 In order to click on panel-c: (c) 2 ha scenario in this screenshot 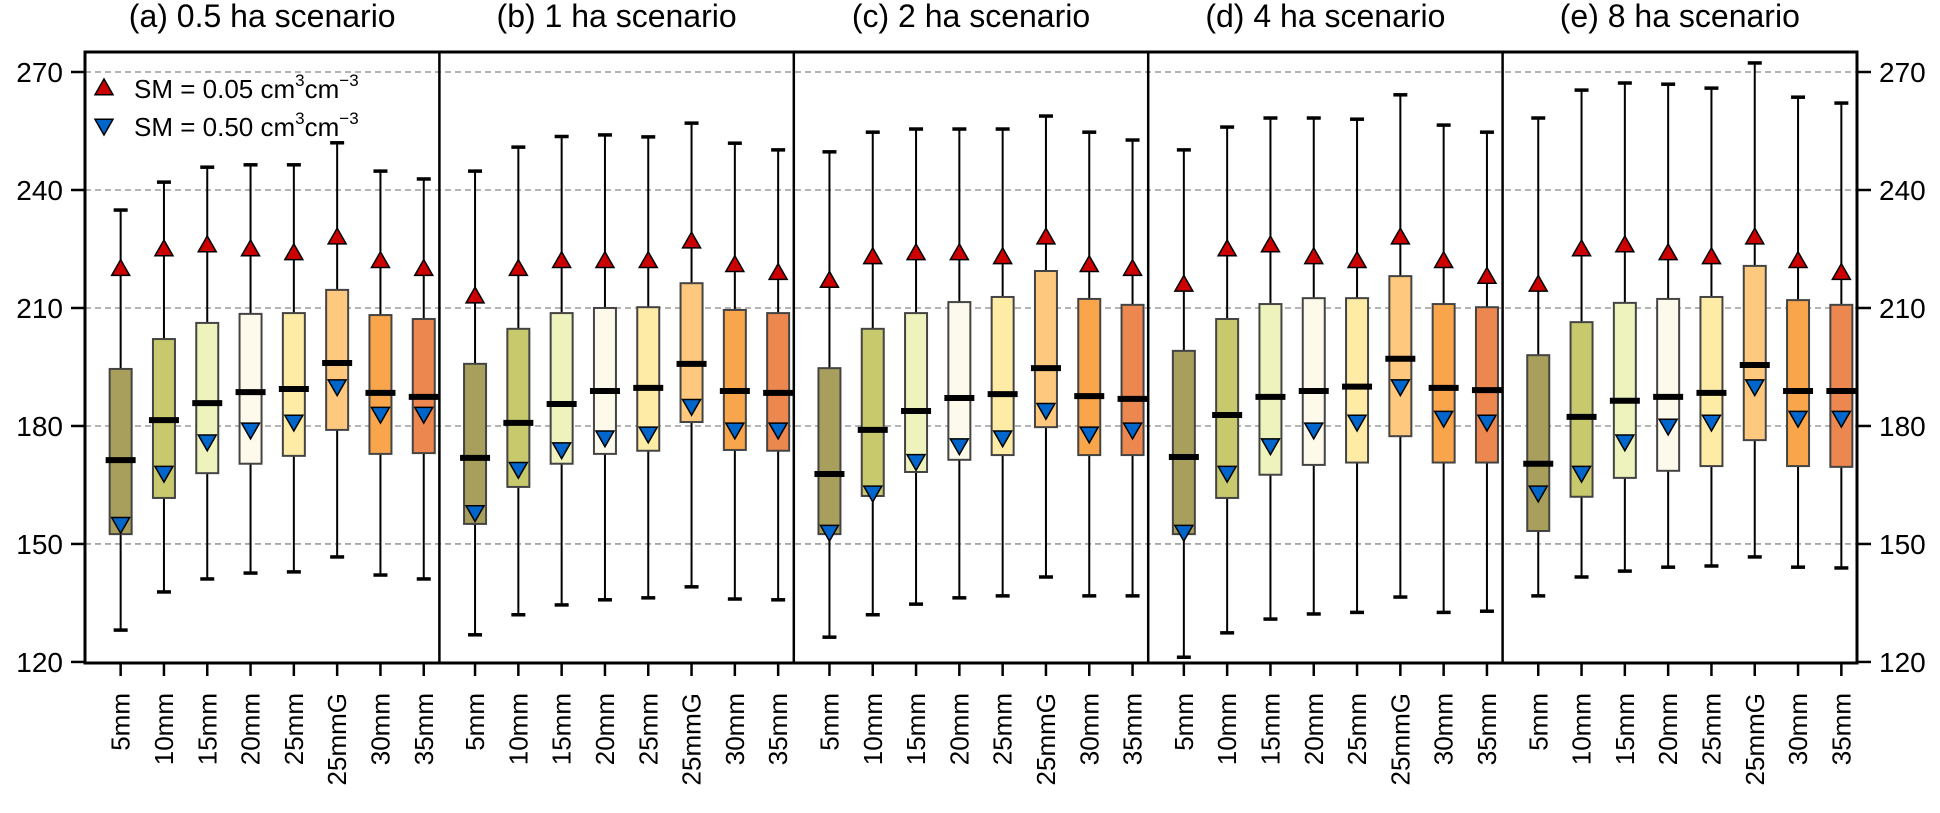, I will do `click(981, 319)`.